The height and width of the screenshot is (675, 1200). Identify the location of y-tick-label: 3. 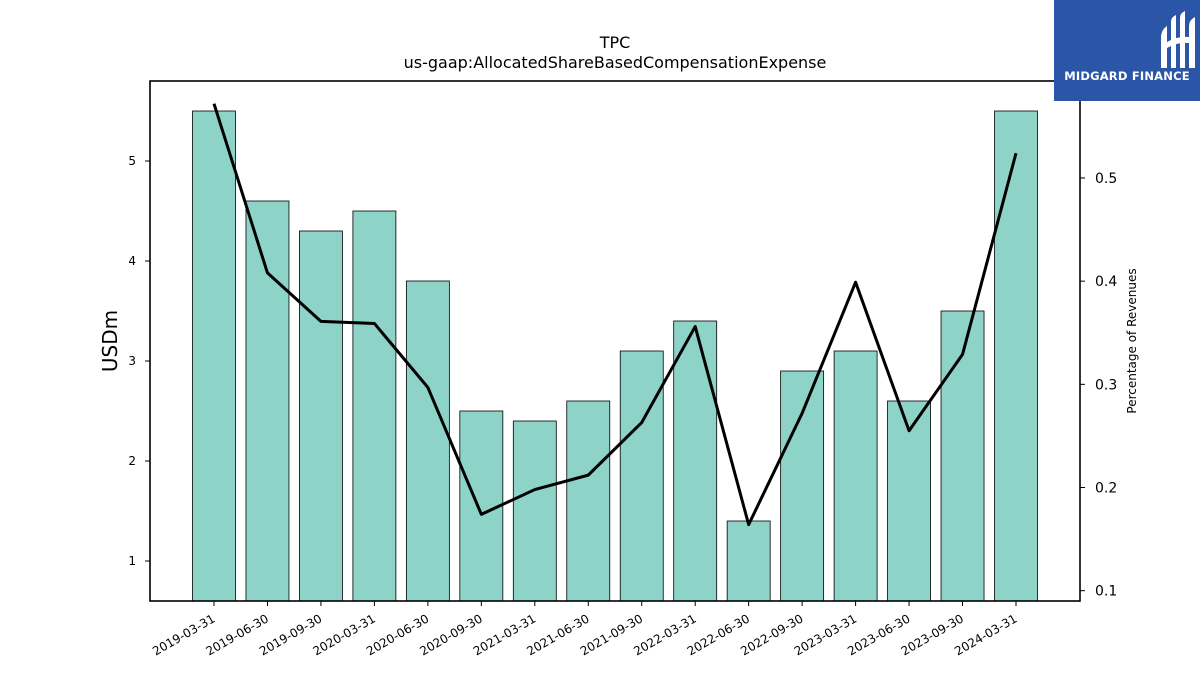
(132, 361).